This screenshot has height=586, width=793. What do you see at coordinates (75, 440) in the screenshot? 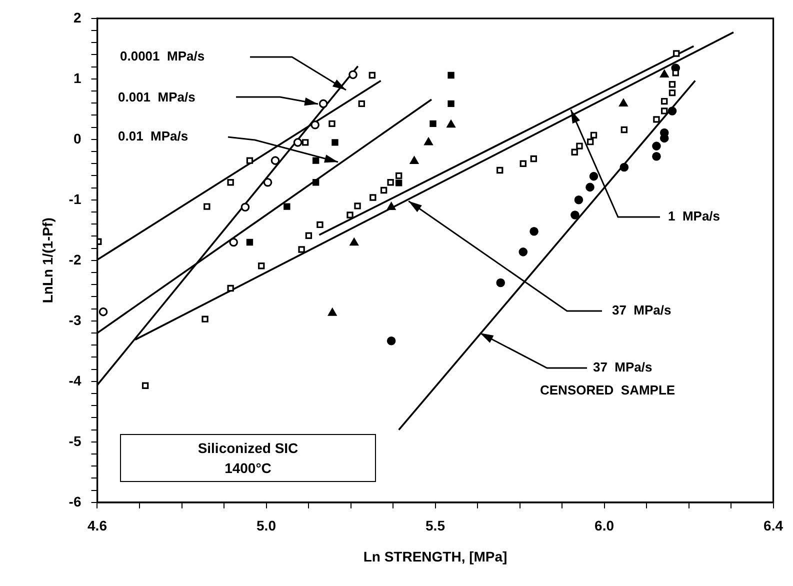
I see `y-tick-label: -5` at bounding box center [75, 440].